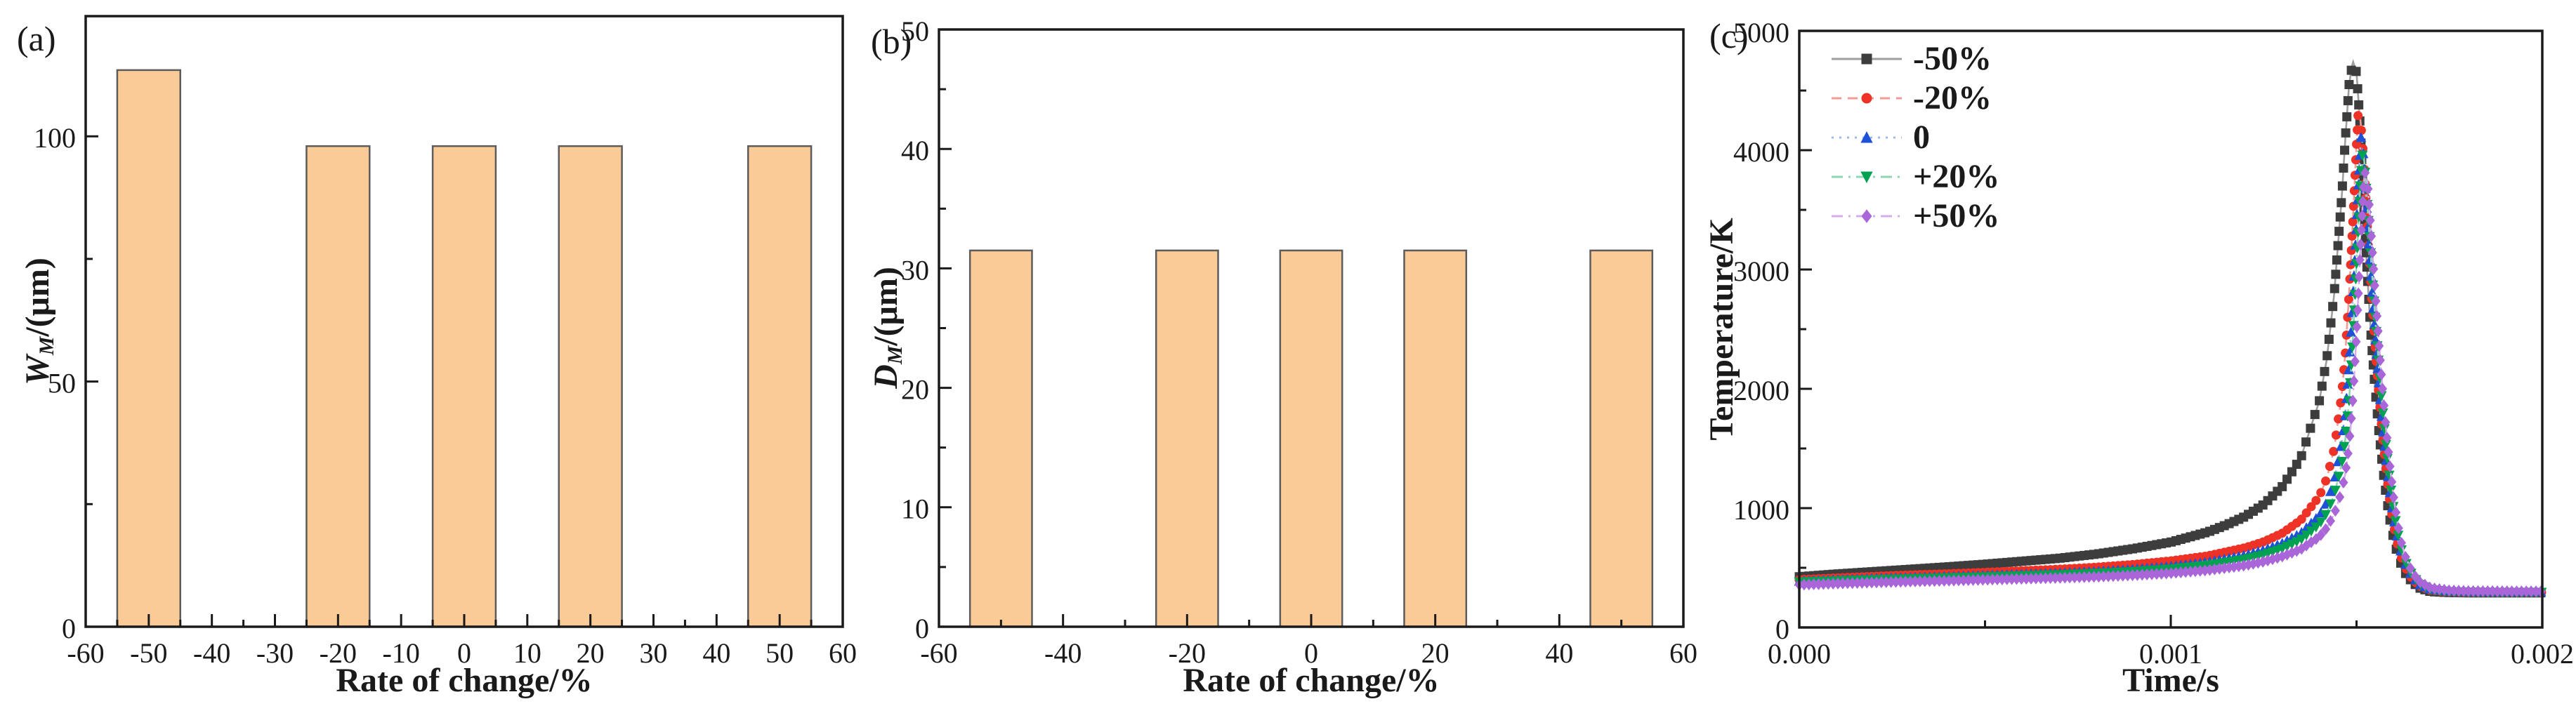 The width and height of the screenshot is (2576, 725). What do you see at coordinates (1729, 35) in the screenshot?
I see `panel-c-letter: (c)` at bounding box center [1729, 35].